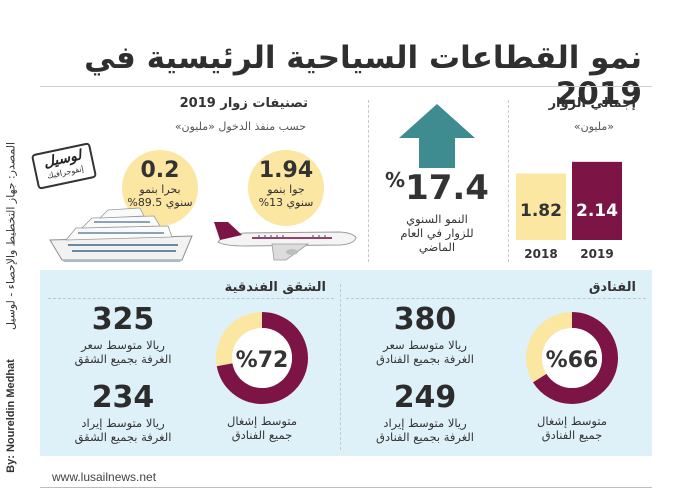  I want to click on growth-caption-line: الماضي, so click(437, 247).